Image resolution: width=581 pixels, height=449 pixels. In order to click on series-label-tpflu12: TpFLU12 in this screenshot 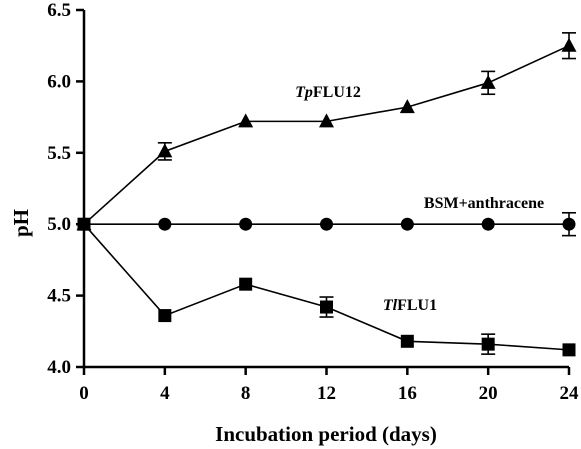, I will do `click(328, 92)`.